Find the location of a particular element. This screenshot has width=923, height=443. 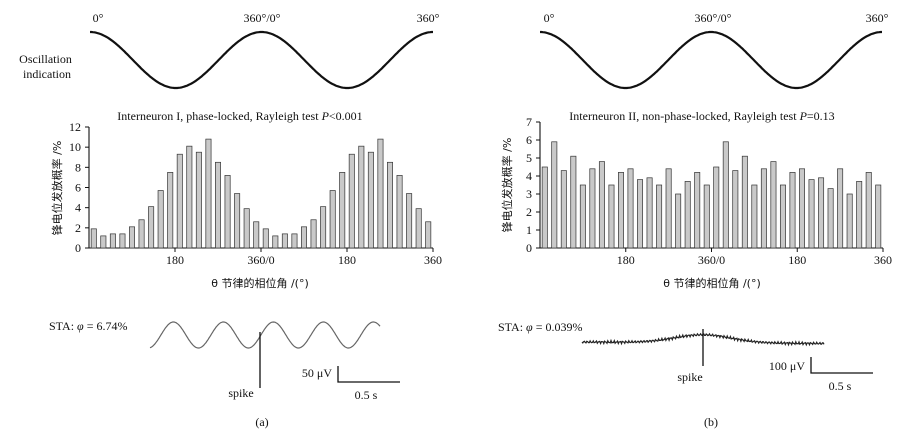

x-tick-label: 360/0 is located at coordinates (260, 260).